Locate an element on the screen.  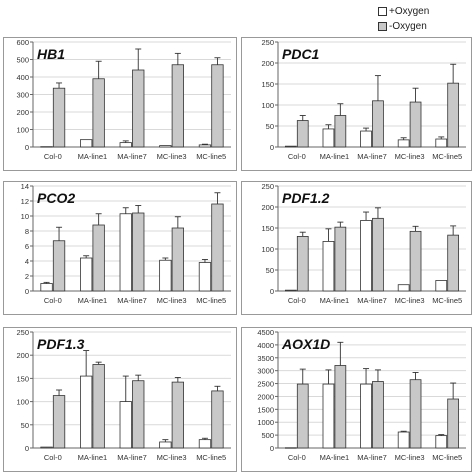
y-tick-label: 500 is located at coordinates (267, 435).